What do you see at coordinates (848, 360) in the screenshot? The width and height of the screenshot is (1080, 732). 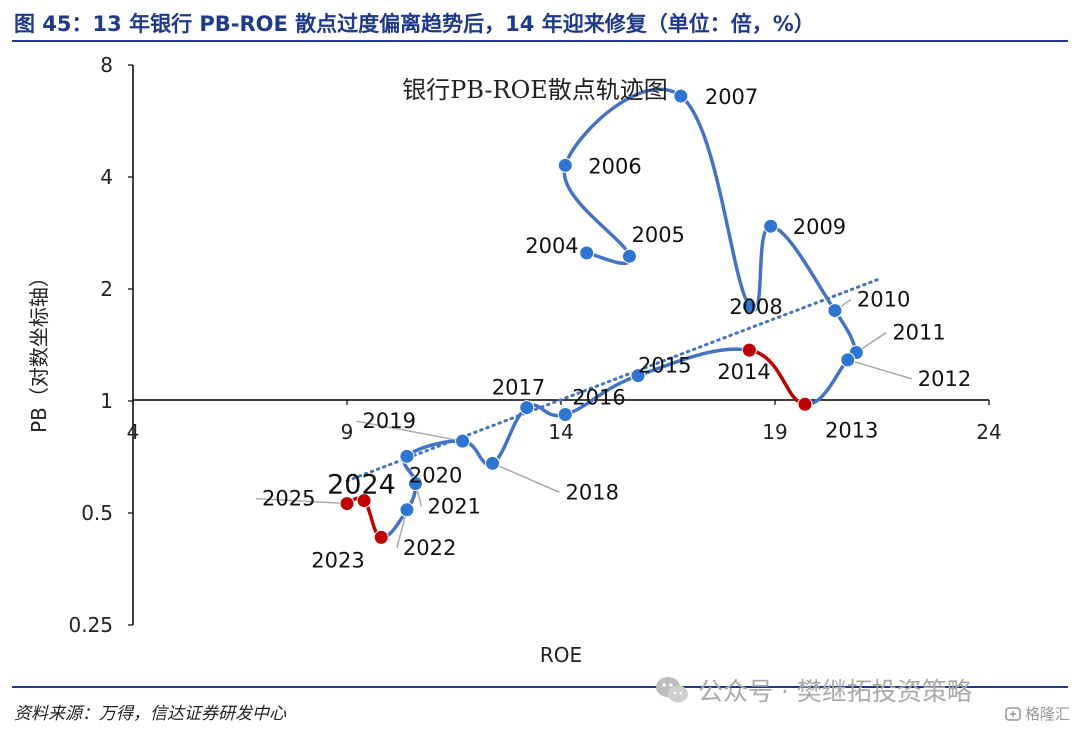 I see `point-marker-2012` at bounding box center [848, 360].